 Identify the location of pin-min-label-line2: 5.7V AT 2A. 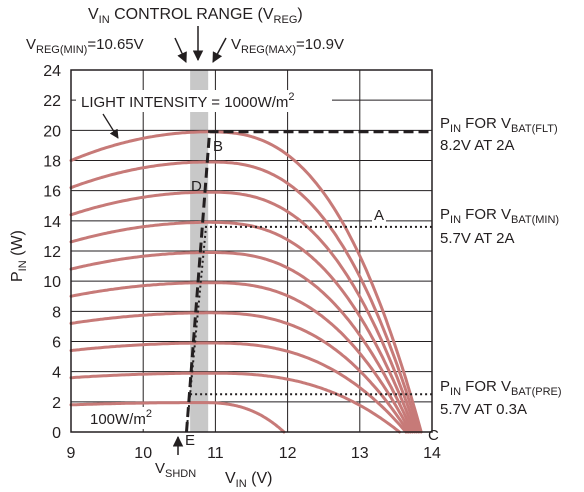
(477, 238).